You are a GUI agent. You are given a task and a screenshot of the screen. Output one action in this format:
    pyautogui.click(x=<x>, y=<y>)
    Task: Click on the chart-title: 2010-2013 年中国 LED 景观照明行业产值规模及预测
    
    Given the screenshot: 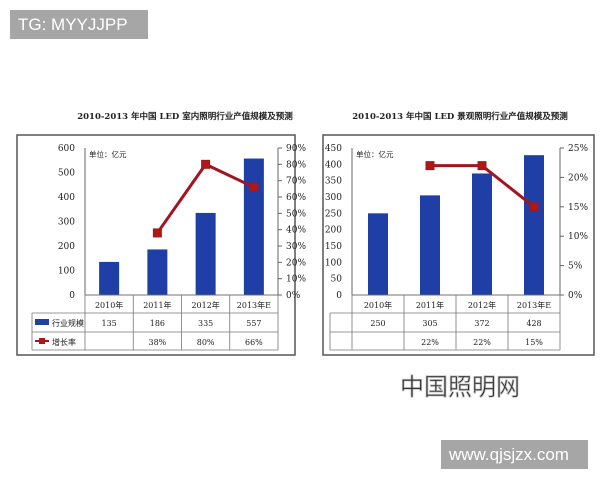 What is the action you would take?
    pyautogui.click(x=460, y=116)
    